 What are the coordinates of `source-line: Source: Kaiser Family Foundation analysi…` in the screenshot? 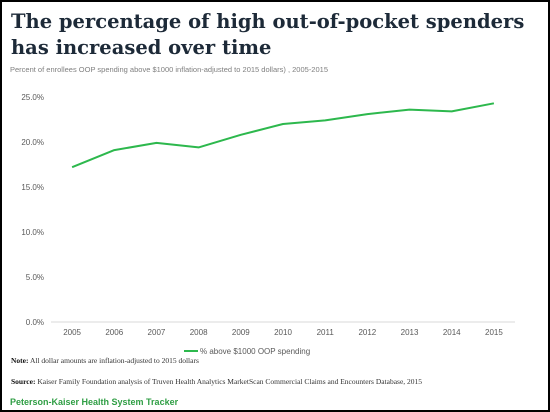 It's located at (278, 381).